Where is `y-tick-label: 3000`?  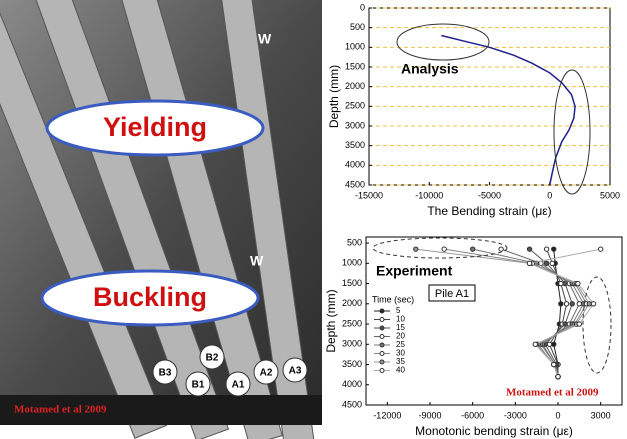
y-tick-label: 3000 is located at coordinates (352, 344).